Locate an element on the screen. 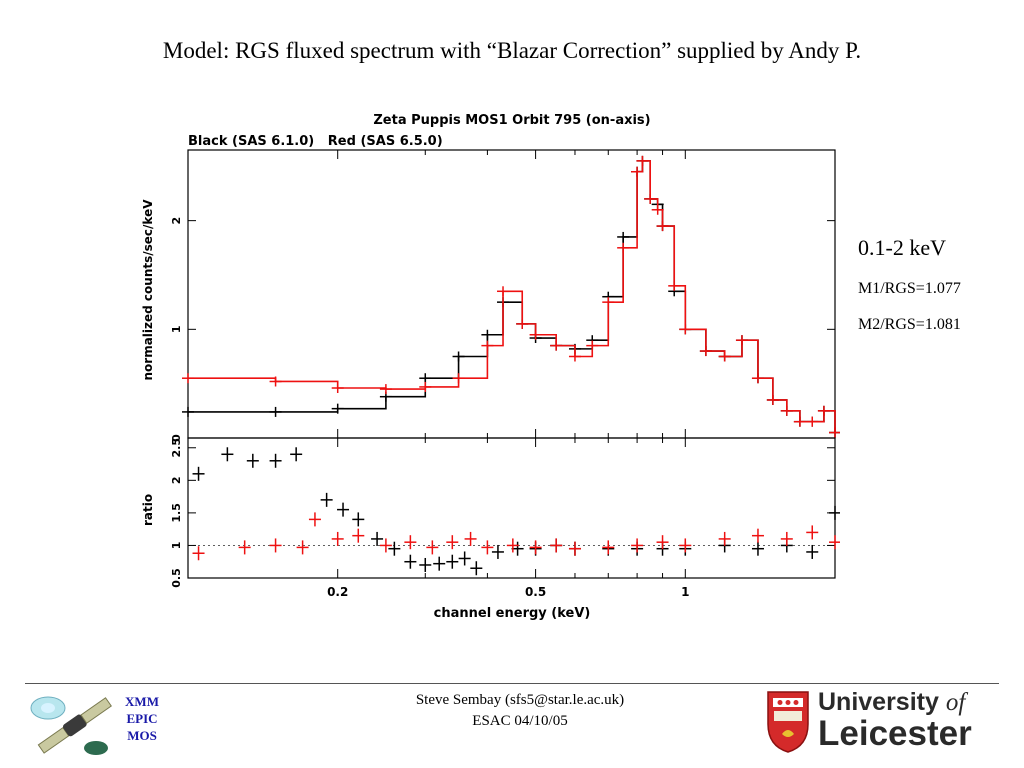 The image size is (1024, 768). mission-line-epic: EPIC is located at coordinates (142, 718).